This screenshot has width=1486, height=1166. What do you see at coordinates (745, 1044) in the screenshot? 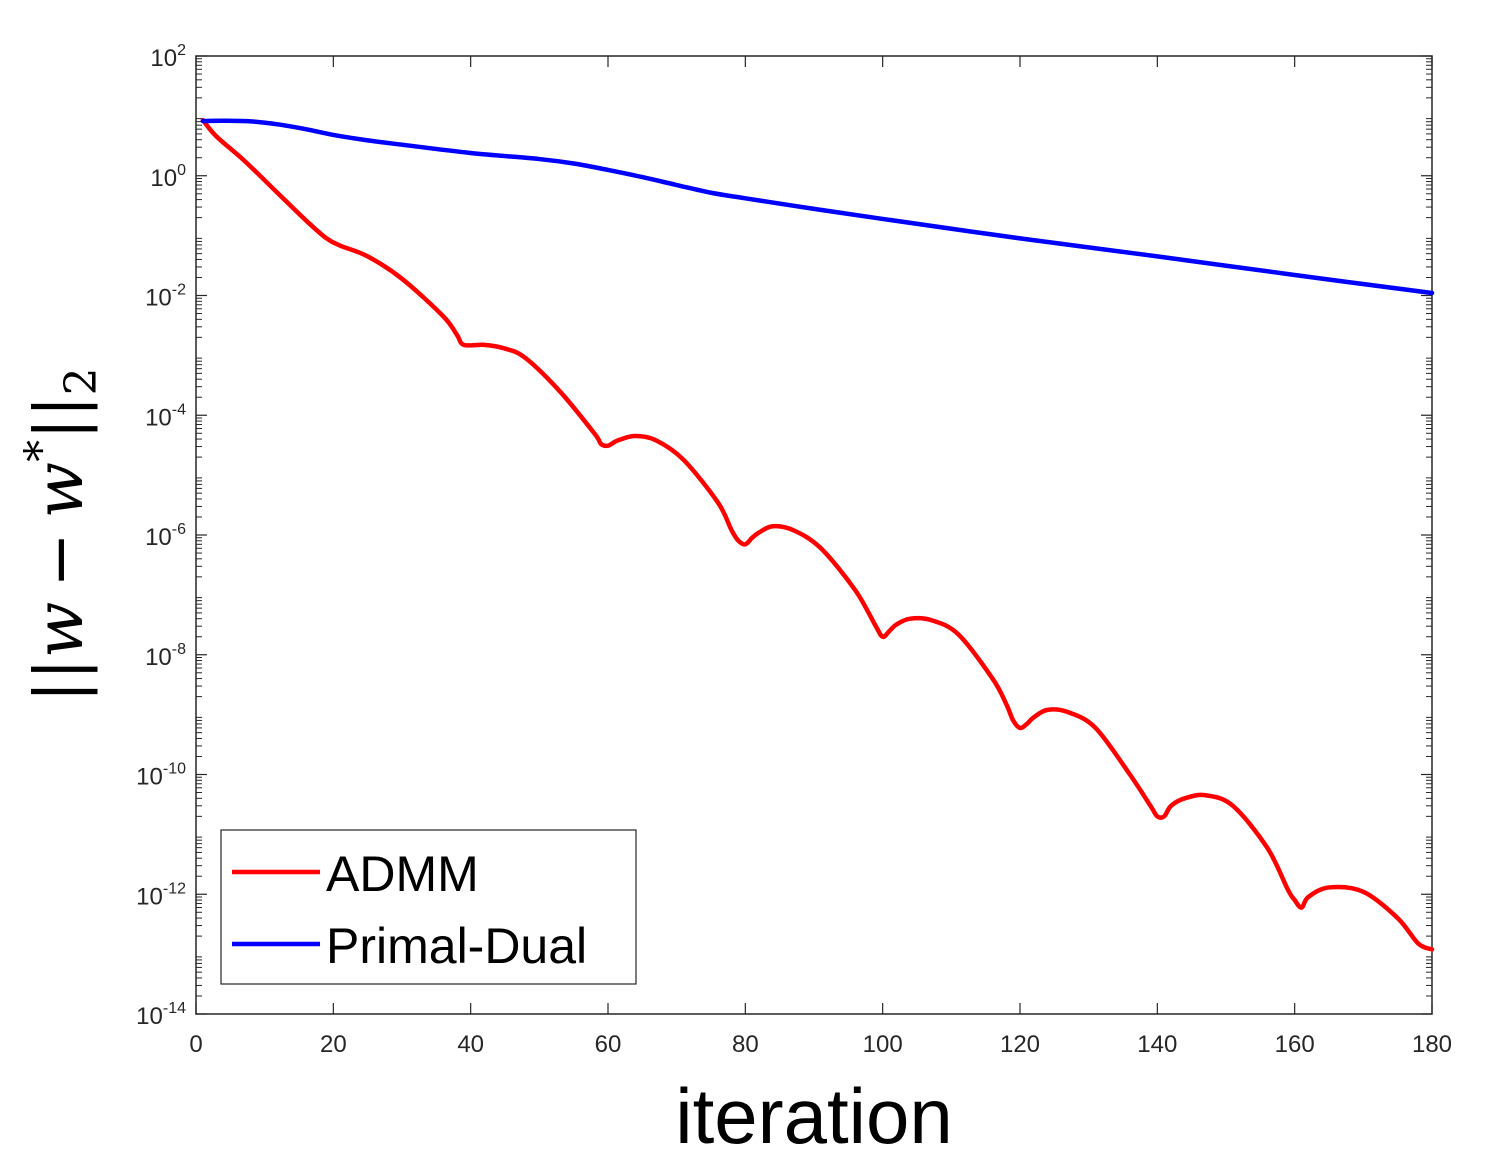
I see `x-tick-label: 80` at bounding box center [745, 1044].